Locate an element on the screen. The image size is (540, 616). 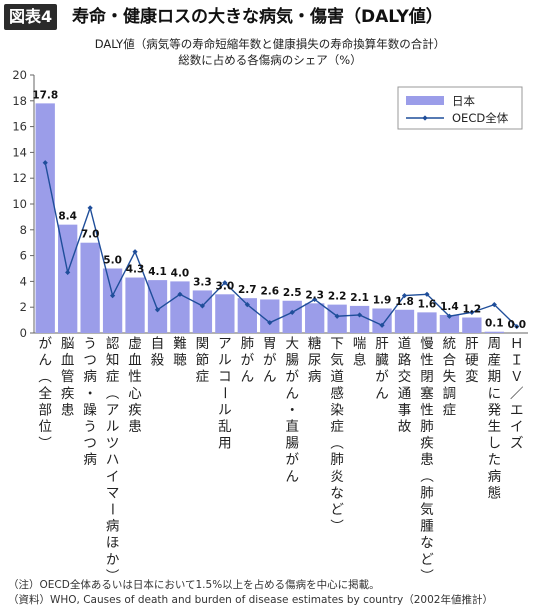
x-tick-label: 管 is located at coordinates (68, 377).